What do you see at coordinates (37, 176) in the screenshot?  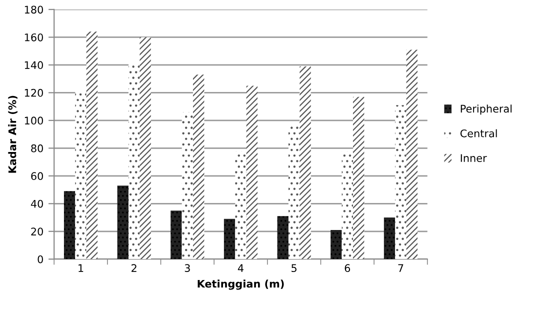 I see `y-tick-label: 60` at bounding box center [37, 176].